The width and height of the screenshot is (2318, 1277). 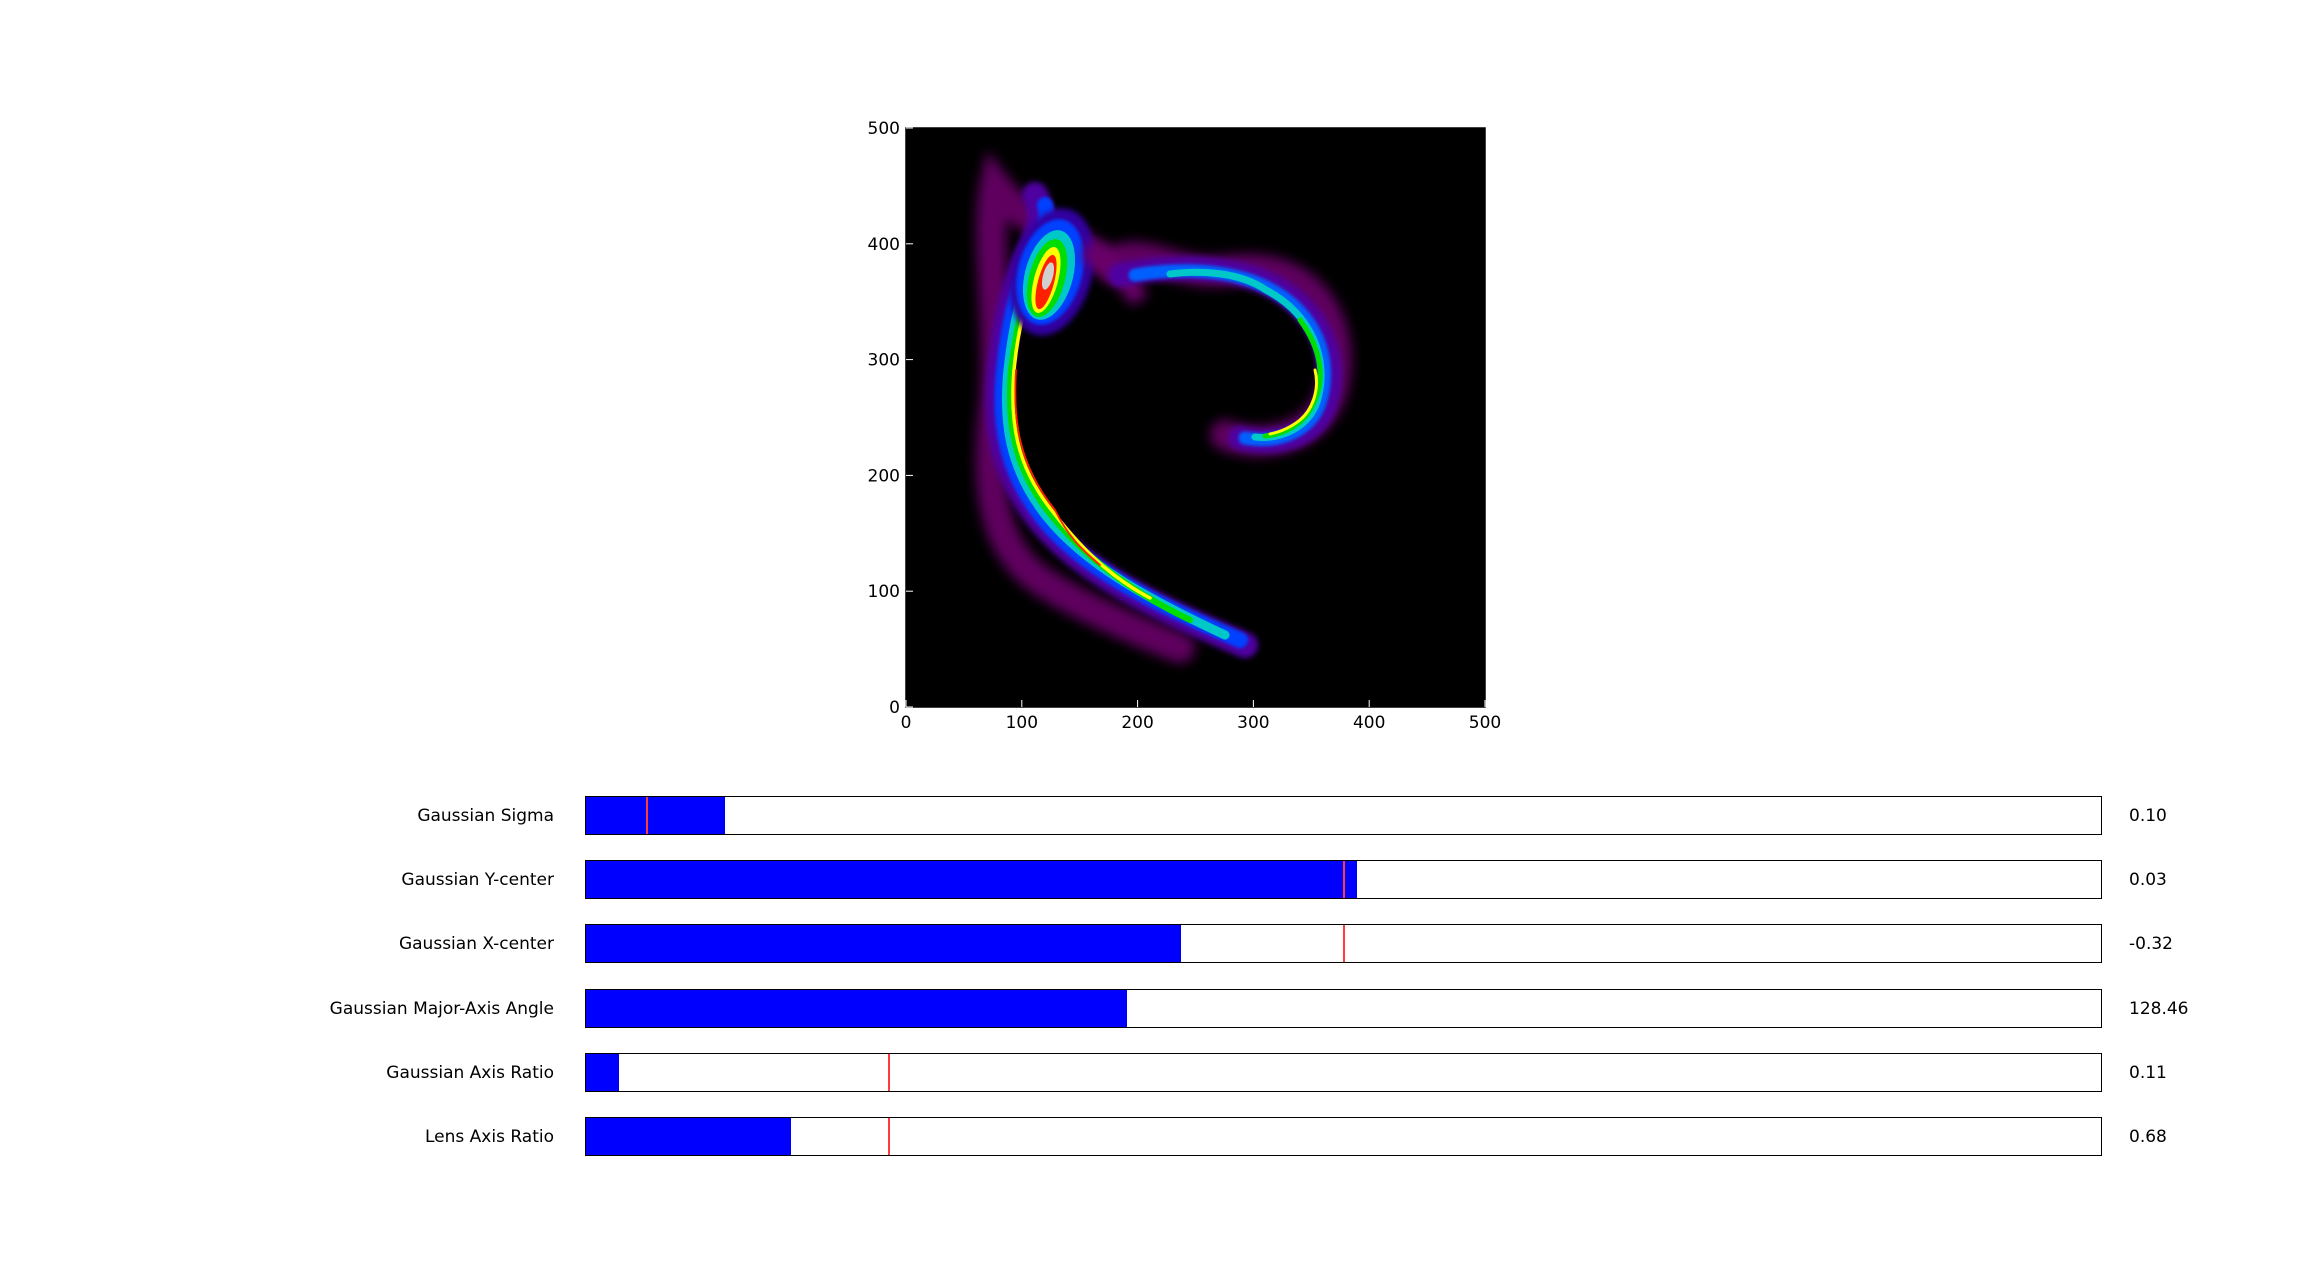 What do you see at coordinates (884, 245) in the screenshot?
I see `y-tick-label: 400` at bounding box center [884, 245].